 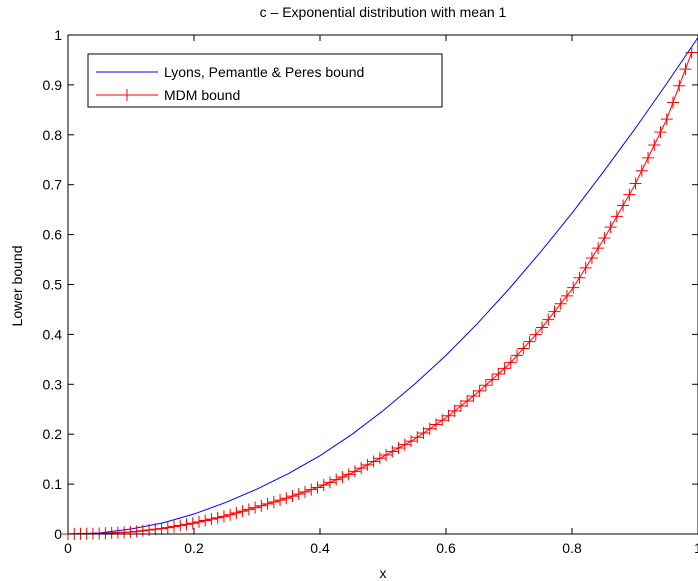 I want to click on x-tick-label: 0, so click(x=68, y=548).